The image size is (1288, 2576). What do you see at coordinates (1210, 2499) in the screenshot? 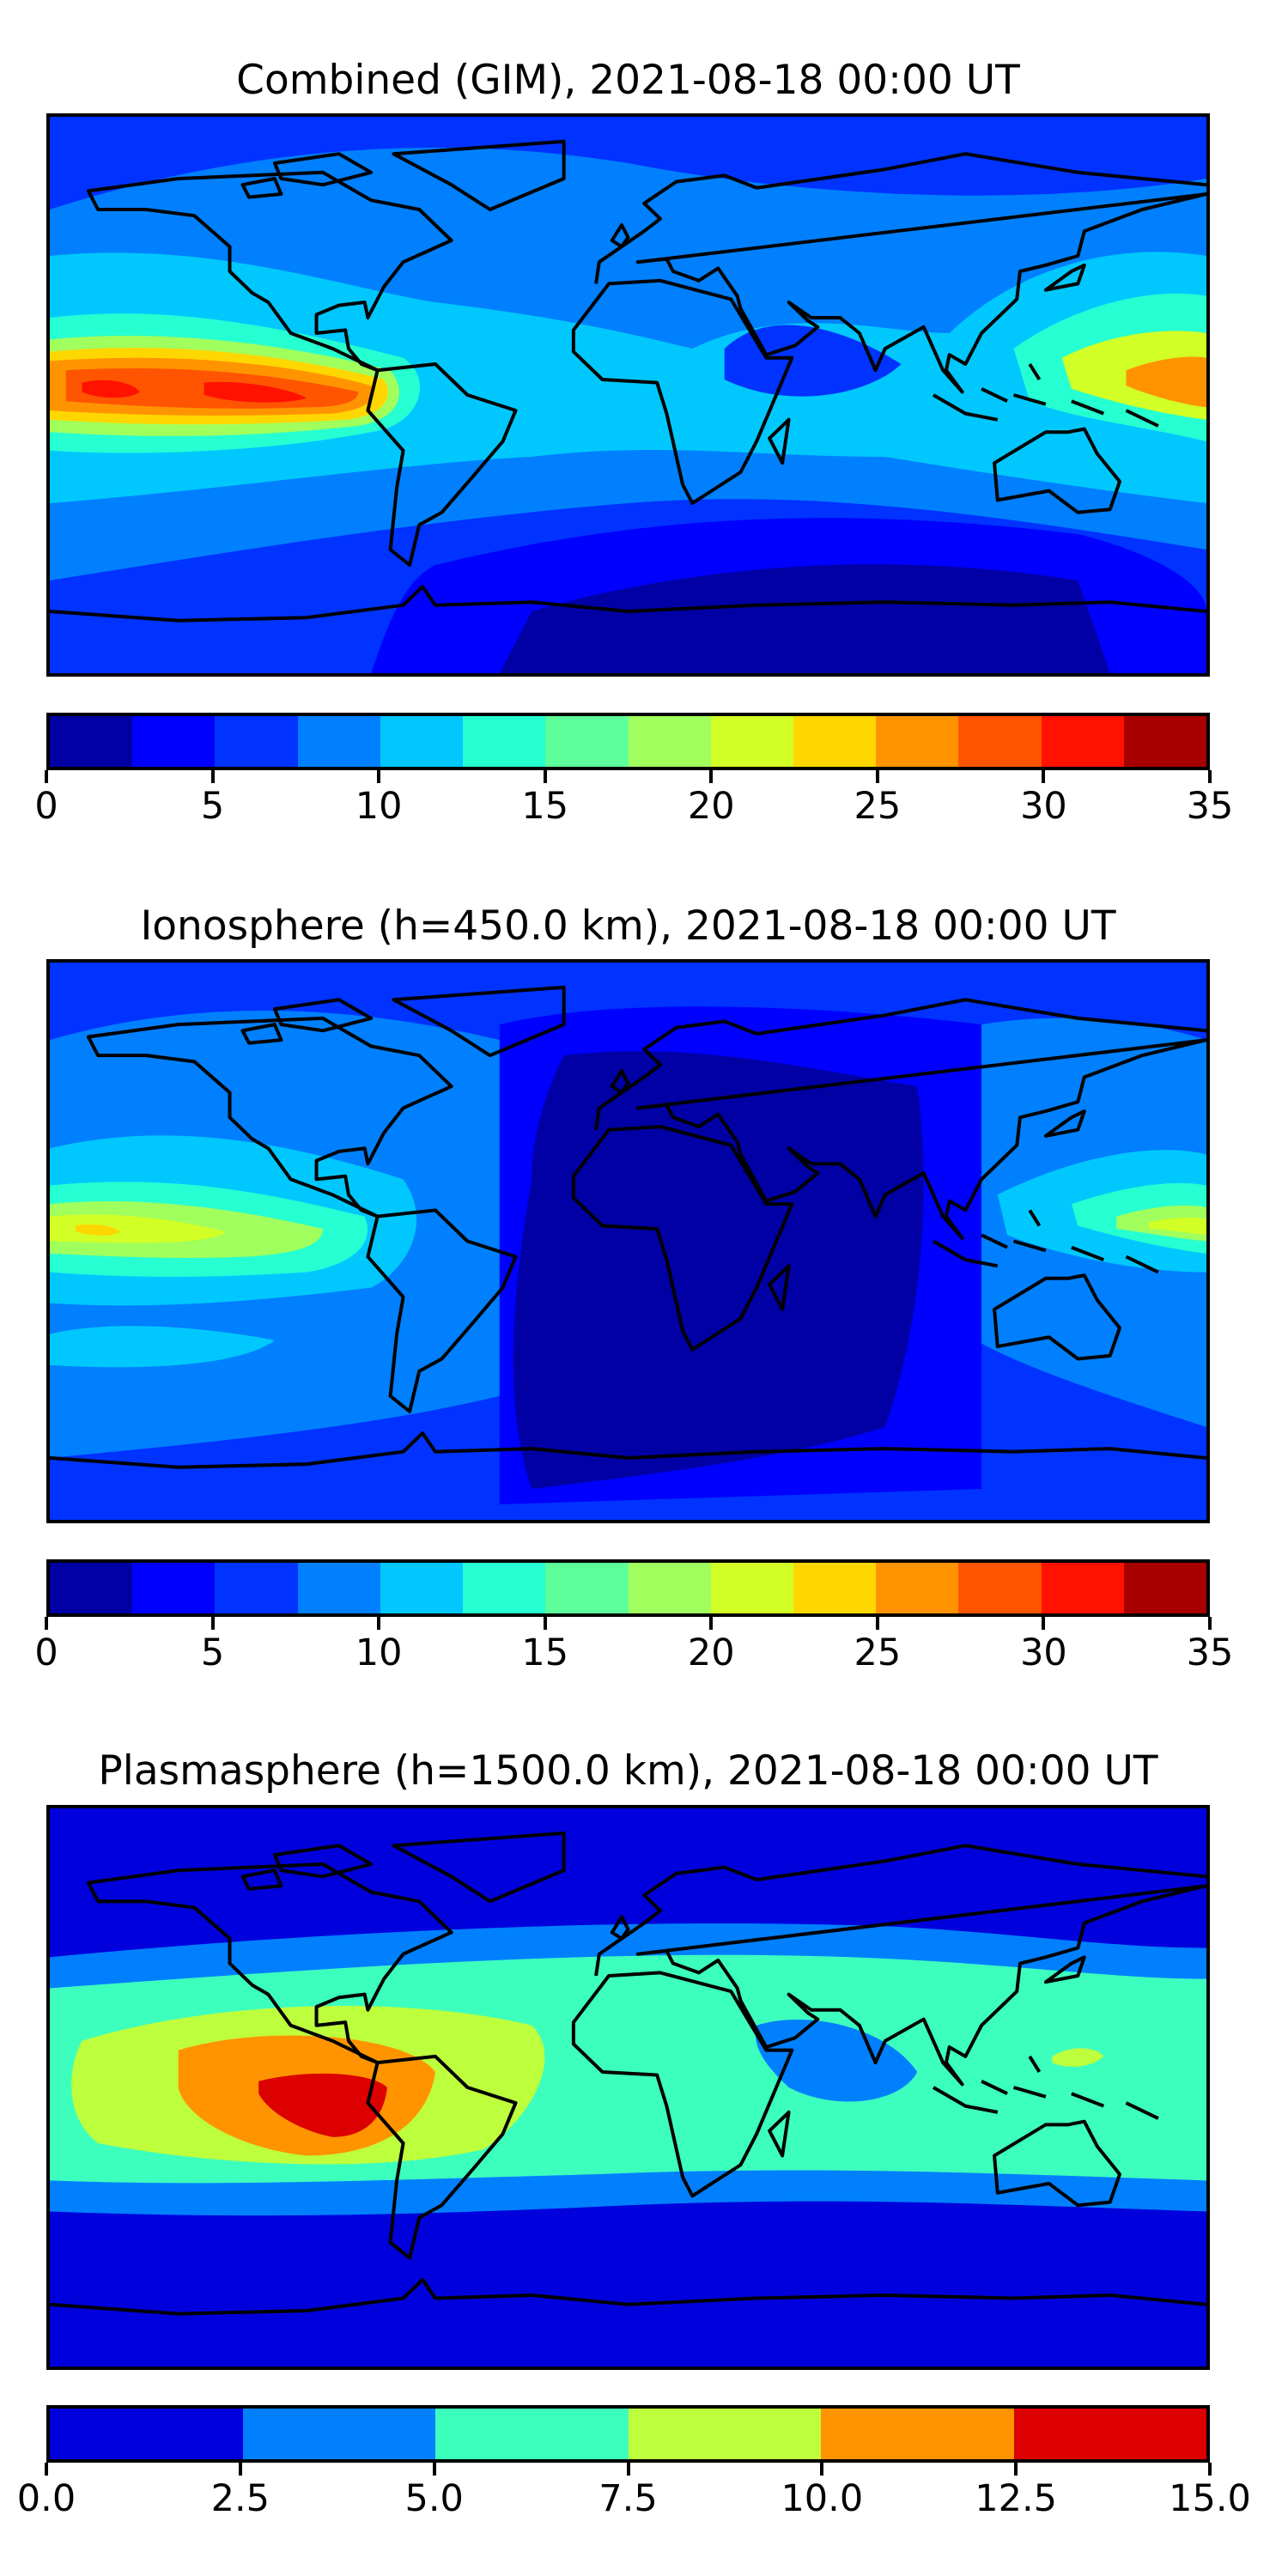
I see `colorbar-tick-label: 15.0` at bounding box center [1210, 2499].